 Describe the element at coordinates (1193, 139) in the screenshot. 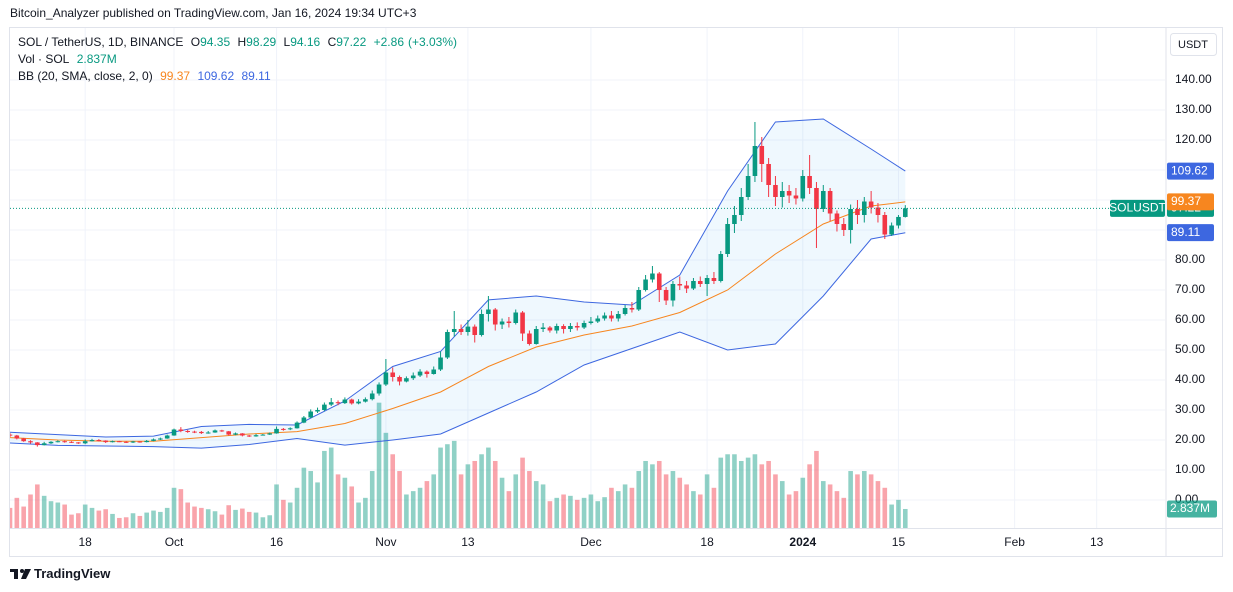

I see `y-tick-label: 120.00` at that location.